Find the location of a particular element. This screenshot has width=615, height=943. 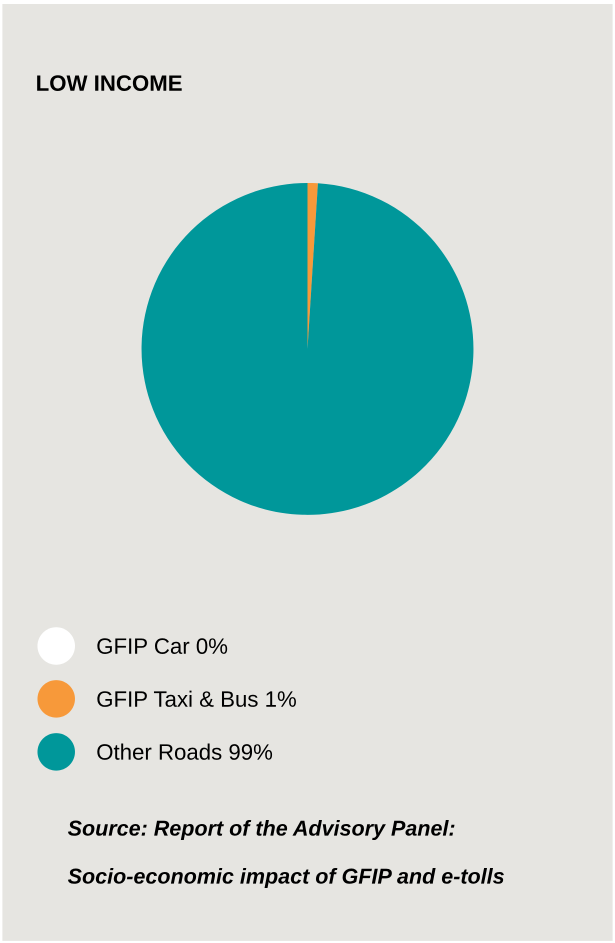

text: Socio-economic impact of GFIP and e-tolls is located at coordinates (286, 878).